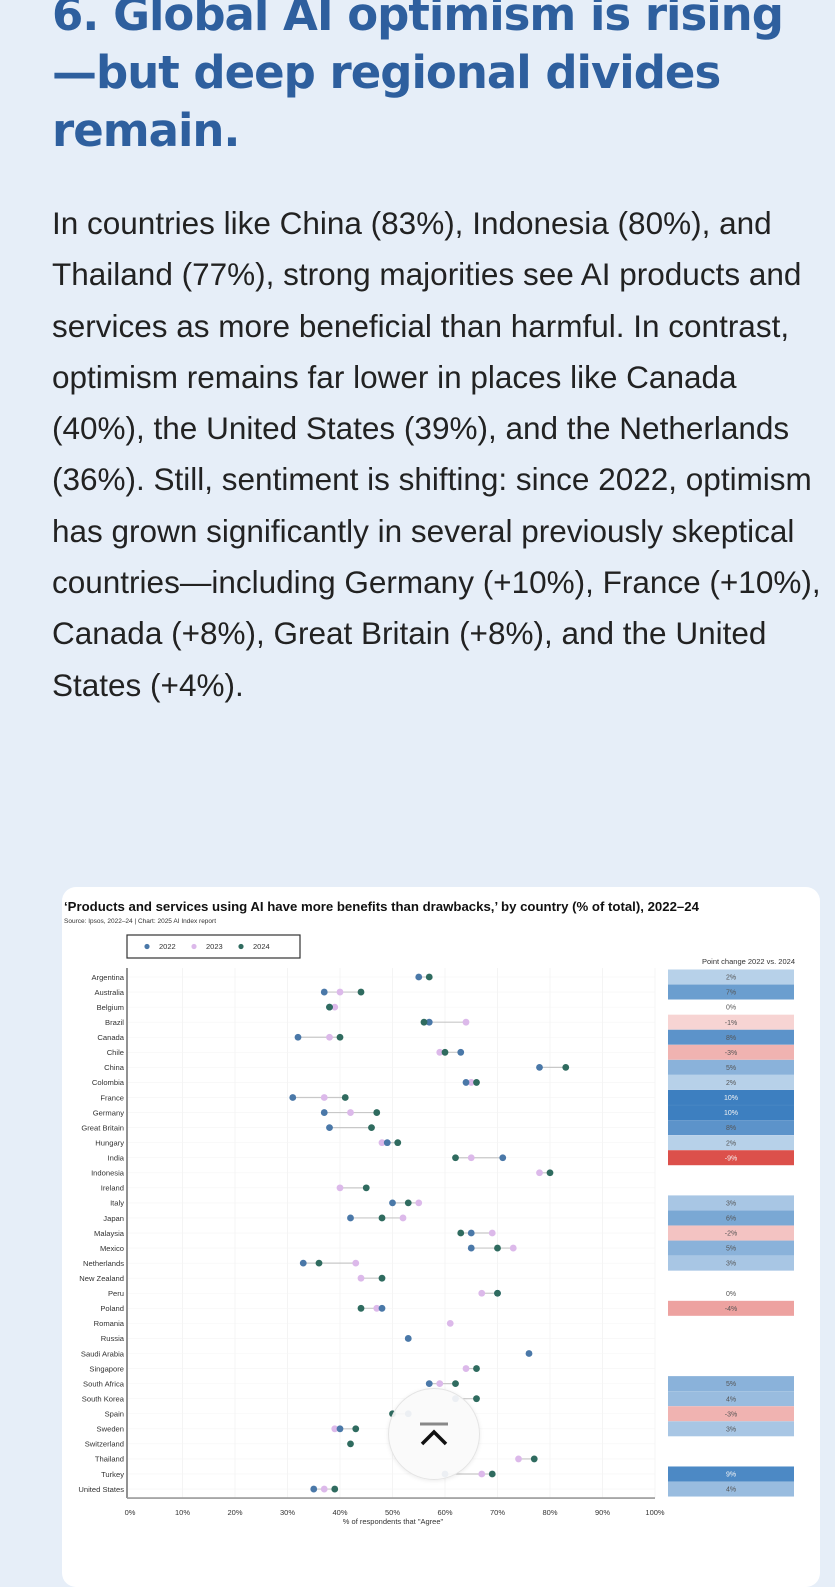 This screenshot has width=835, height=1587. Describe the element at coordinates (110, 1037) in the screenshot. I see `country-label: Canada` at that location.